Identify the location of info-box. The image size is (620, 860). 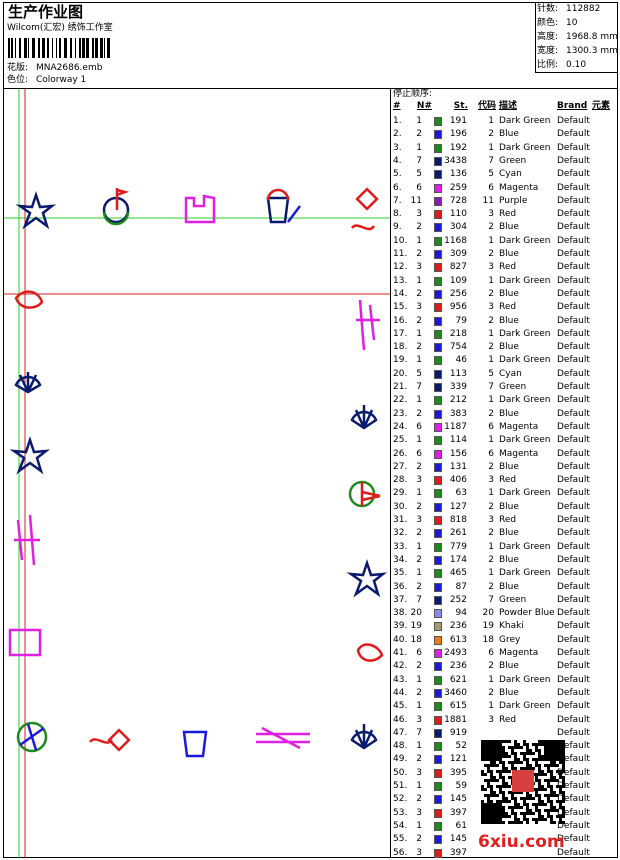
(576, 37).